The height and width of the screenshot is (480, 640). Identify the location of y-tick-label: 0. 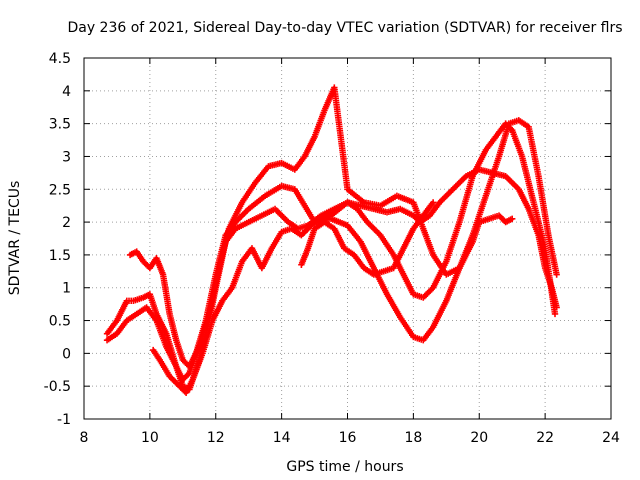
(66, 354).